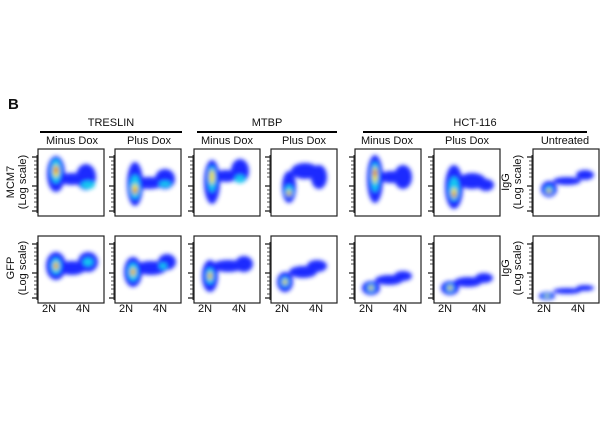 The width and height of the screenshot is (600, 447). What do you see at coordinates (565, 141) in the screenshot?
I see `column-title: Untreated` at bounding box center [565, 141].